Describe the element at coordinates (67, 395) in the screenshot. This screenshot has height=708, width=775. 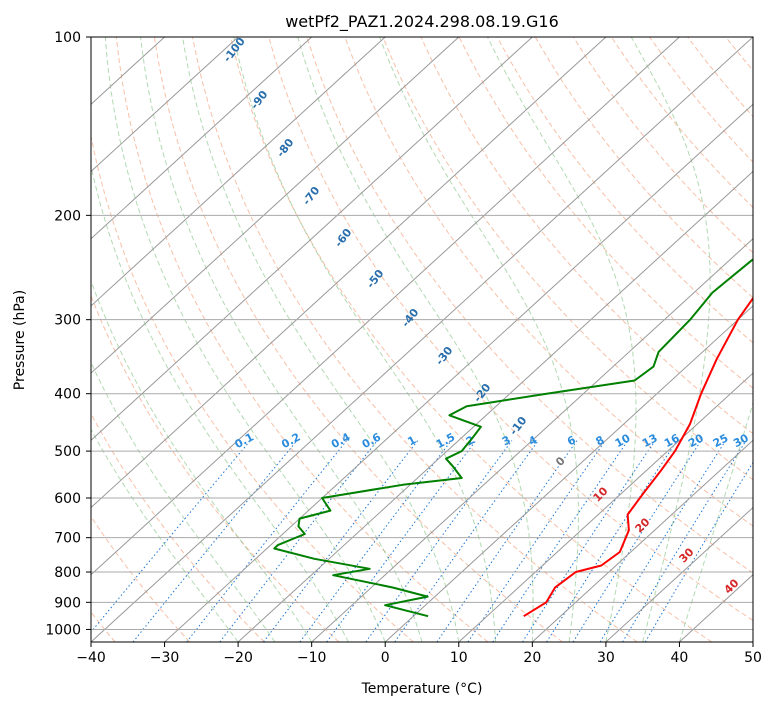
I see `y-tick-label: 400` at that location.